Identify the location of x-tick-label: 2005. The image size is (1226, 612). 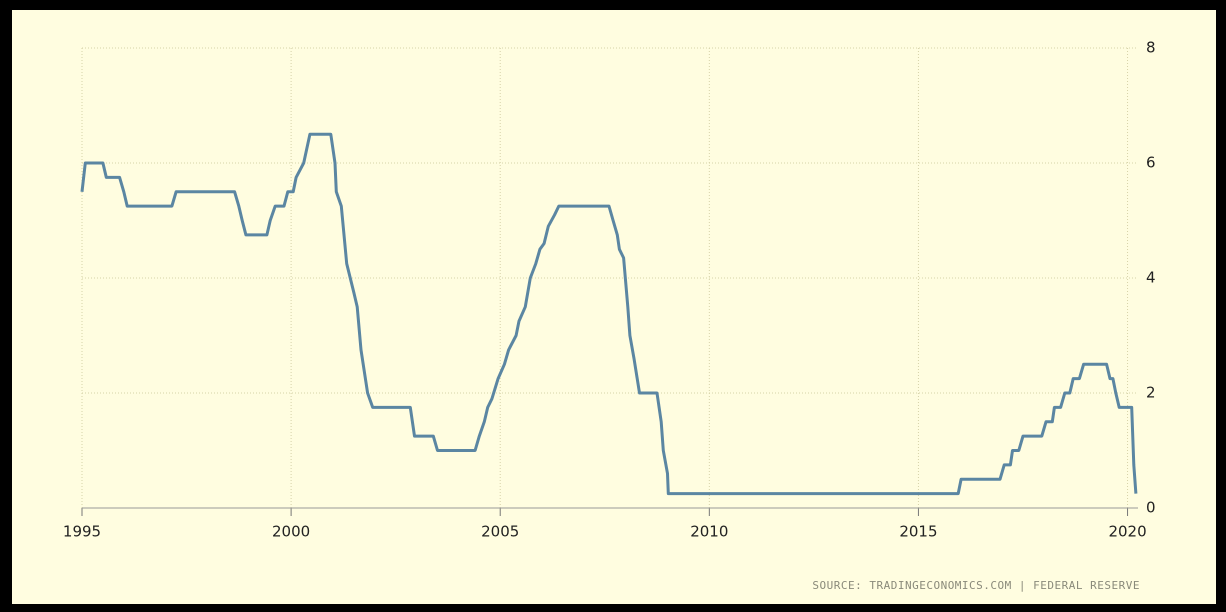
(500, 532).